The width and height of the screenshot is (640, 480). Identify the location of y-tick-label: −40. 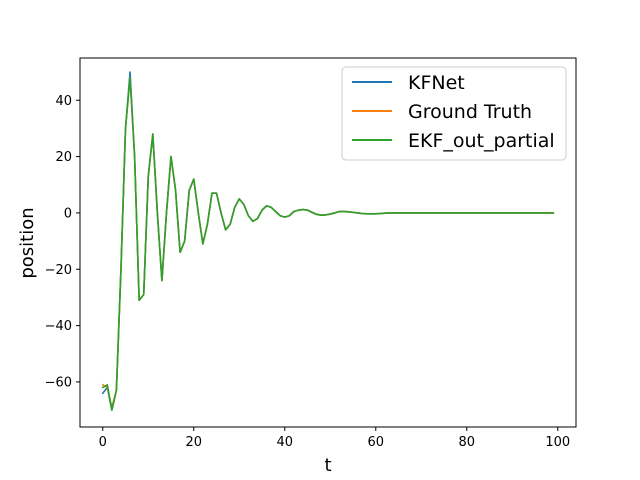
(58, 326).